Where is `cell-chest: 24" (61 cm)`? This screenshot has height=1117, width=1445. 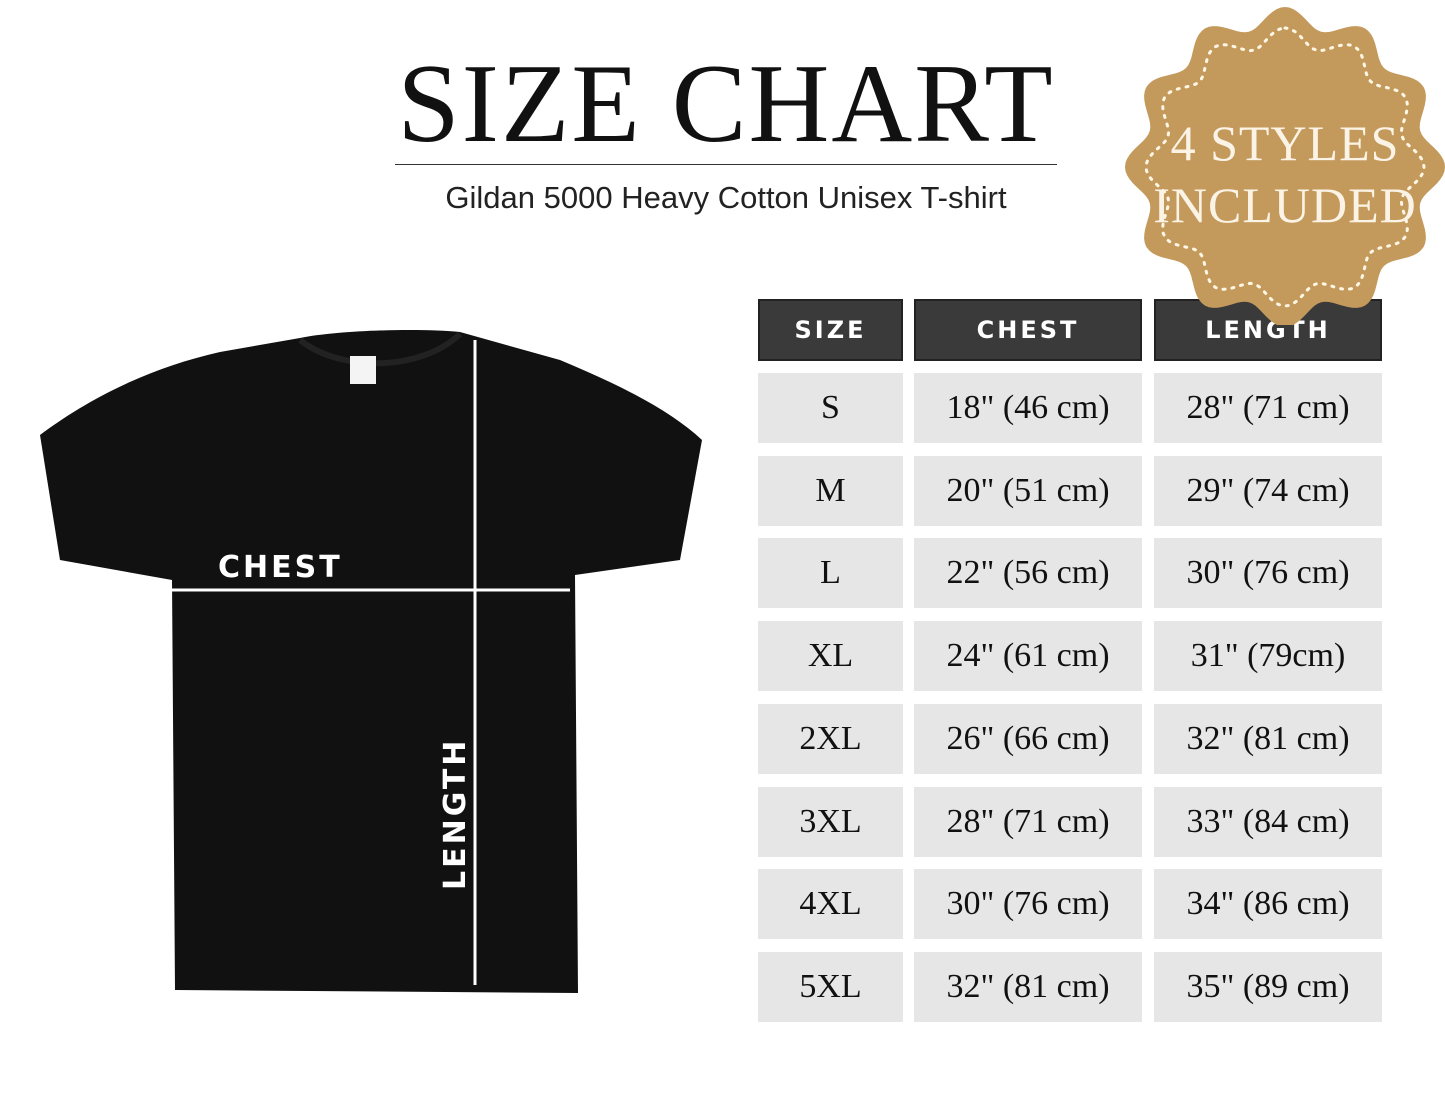 cell-chest: 24" (61 cm) is located at coordinates (1028, 656).